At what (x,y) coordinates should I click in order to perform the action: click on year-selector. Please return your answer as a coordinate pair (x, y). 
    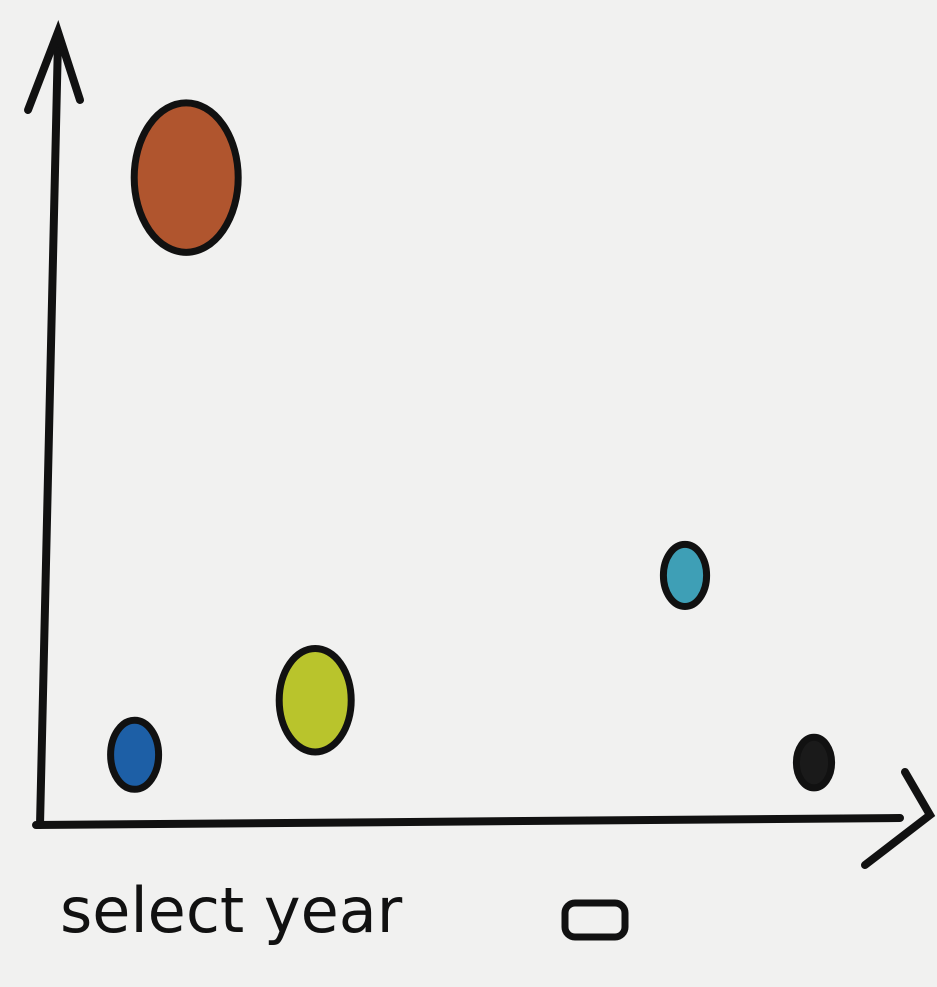
    Looking at the image, I should click on (595, 920).